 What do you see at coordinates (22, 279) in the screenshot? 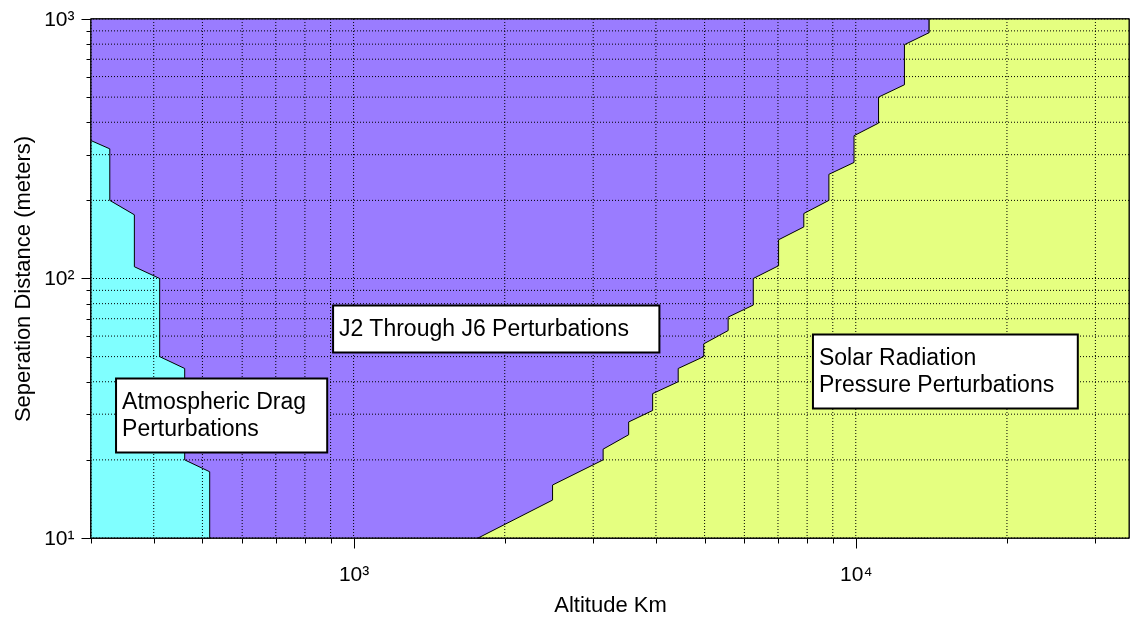
I see `y-axis-title: Seperation Distance (meters)` at bounding box center [22, 279].